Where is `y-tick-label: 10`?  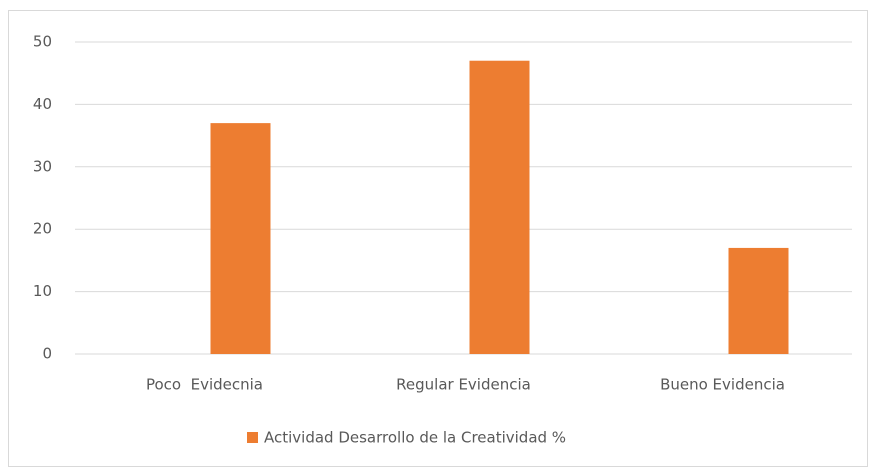 y-tick-label: 10 is located at coordinates (42, 291).